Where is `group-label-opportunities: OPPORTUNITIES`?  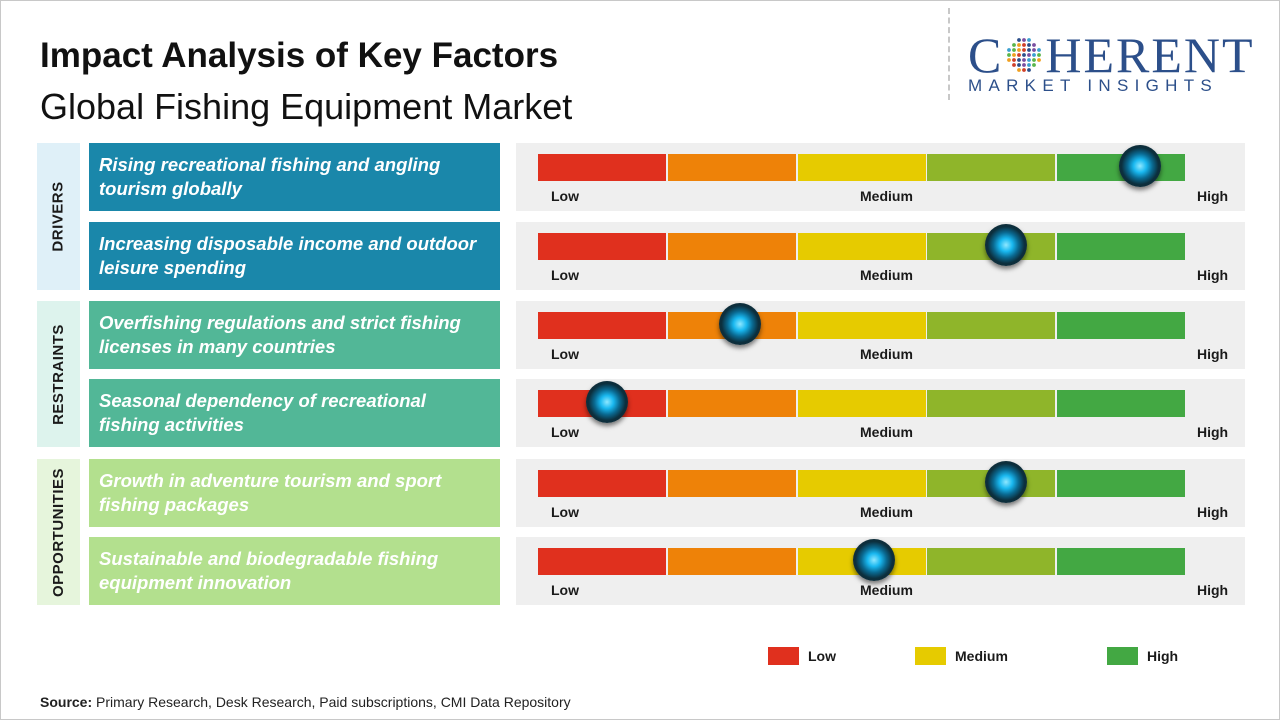
group-label-opportunities: OPPORTUNITIES is located at coordinates (59, 532).